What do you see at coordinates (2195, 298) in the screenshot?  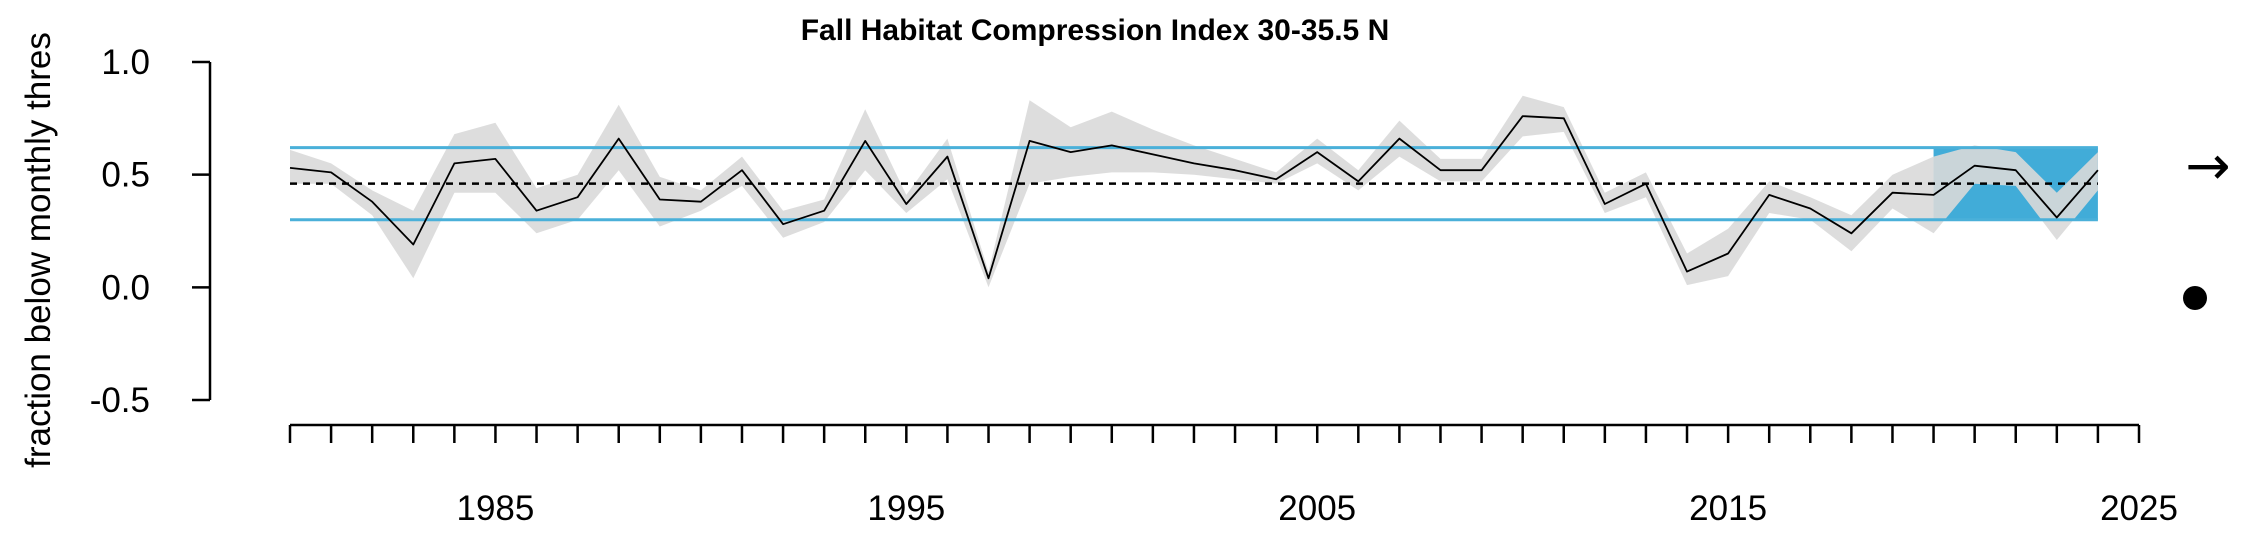 I see `trend-status-dot` at bounding box center [2195, 298].